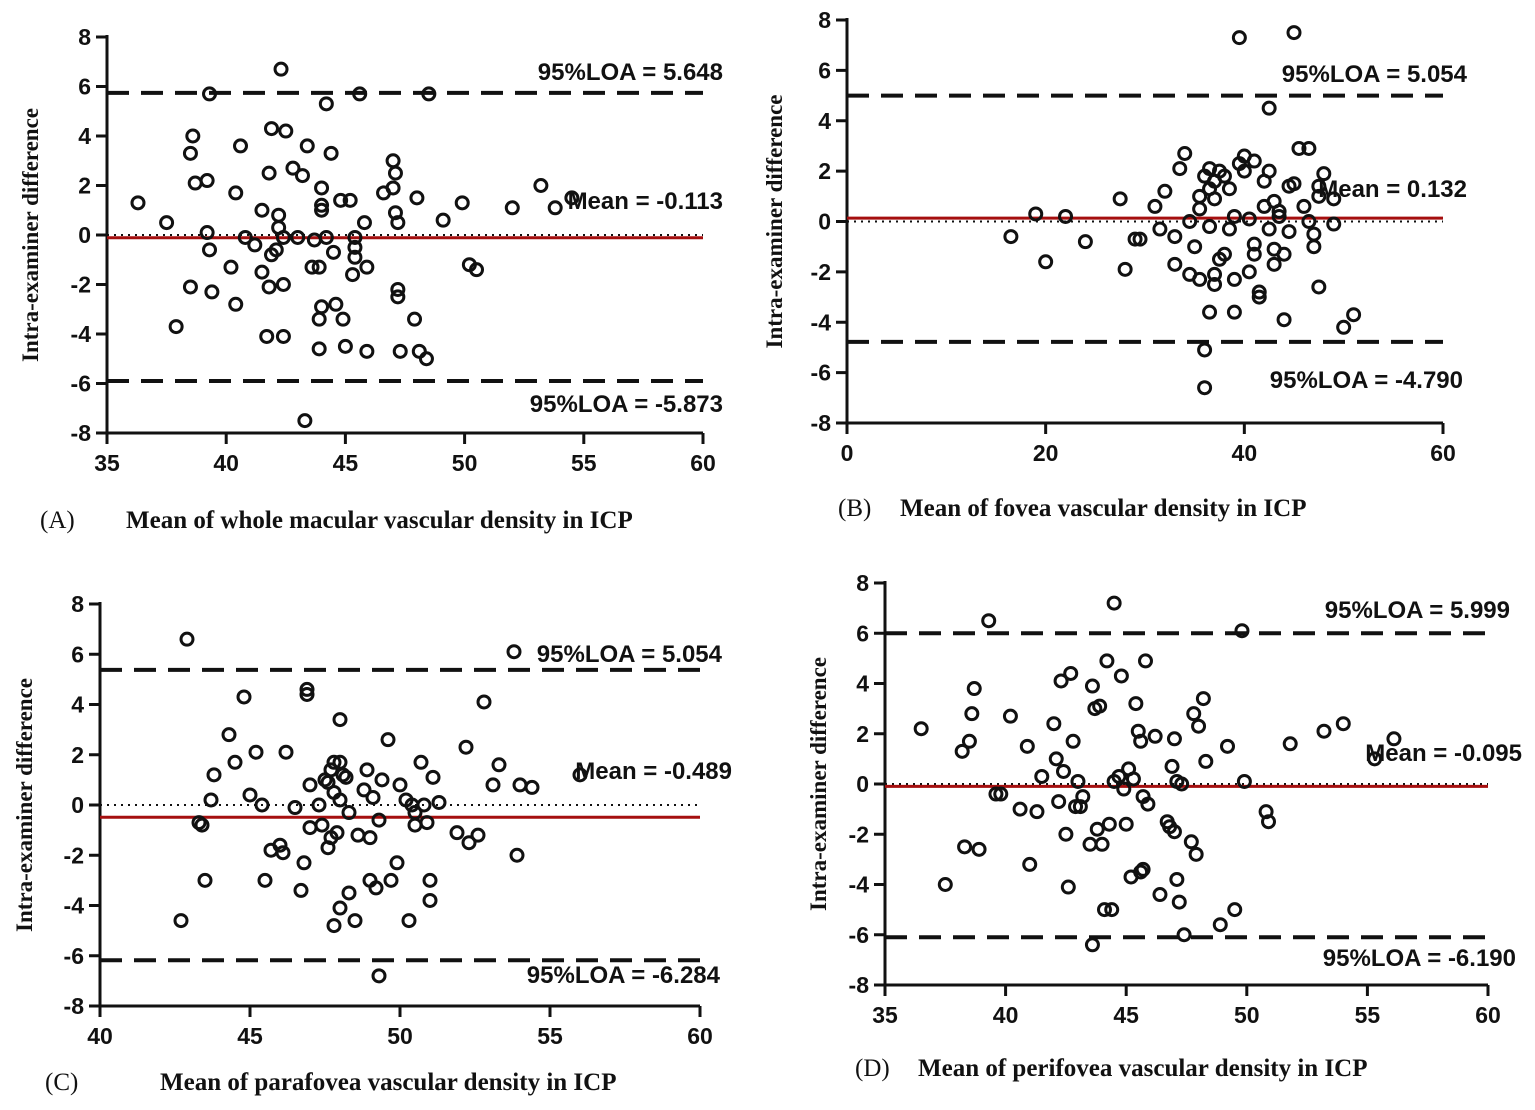 The width and height of the screenshot is (1535, 1110). Describe the element at coordinates (1488, 1015) in the screenshot. I see `x-tick-label: 60` at that location.